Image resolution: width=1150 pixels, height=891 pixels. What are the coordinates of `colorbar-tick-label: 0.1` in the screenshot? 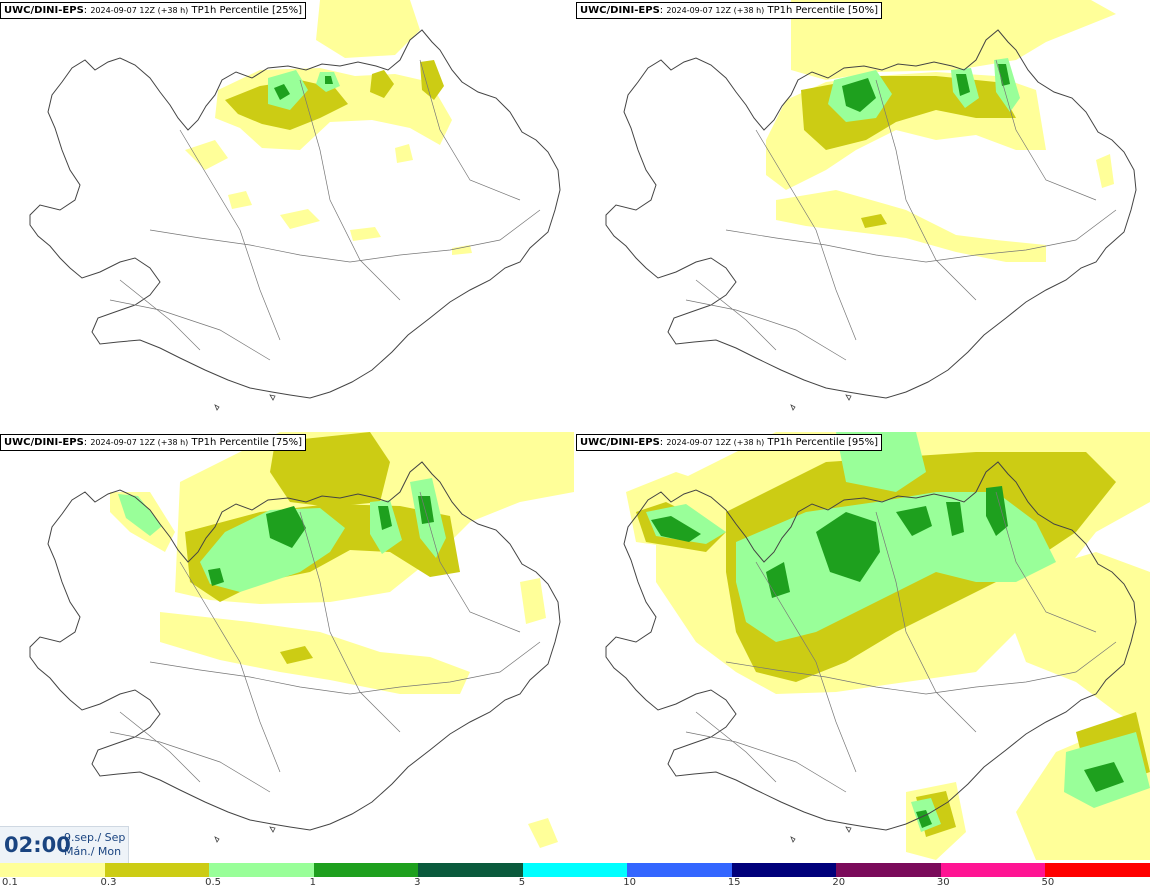 It's located at (10, 882).